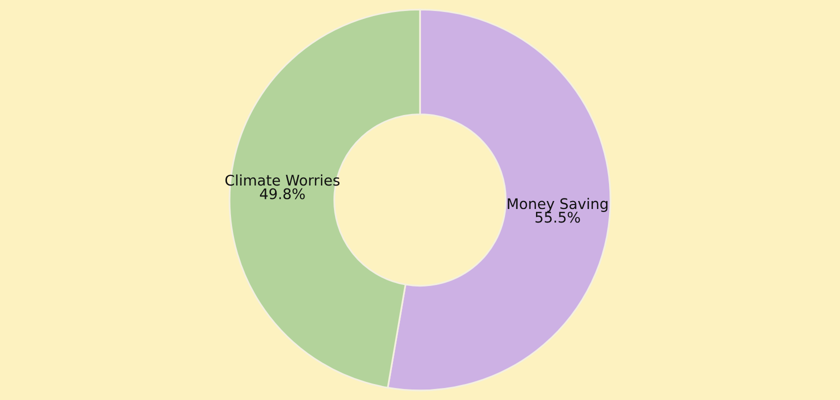 The image size is (840, 400). Describe the element at coordinates (558, 217) in the screenshot. I see `data-label: 55.5%` at that location.